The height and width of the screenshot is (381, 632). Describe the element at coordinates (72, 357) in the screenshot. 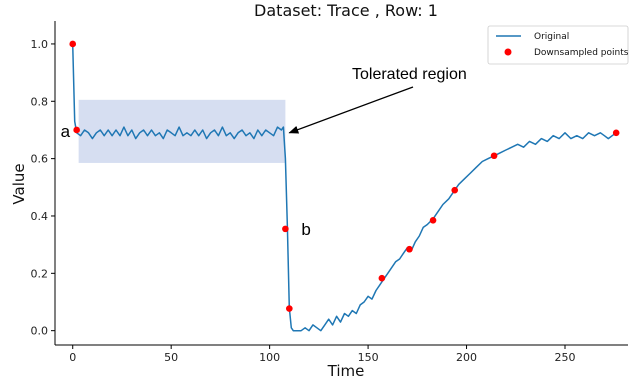

I see `x-tick-label: 0` at that location.